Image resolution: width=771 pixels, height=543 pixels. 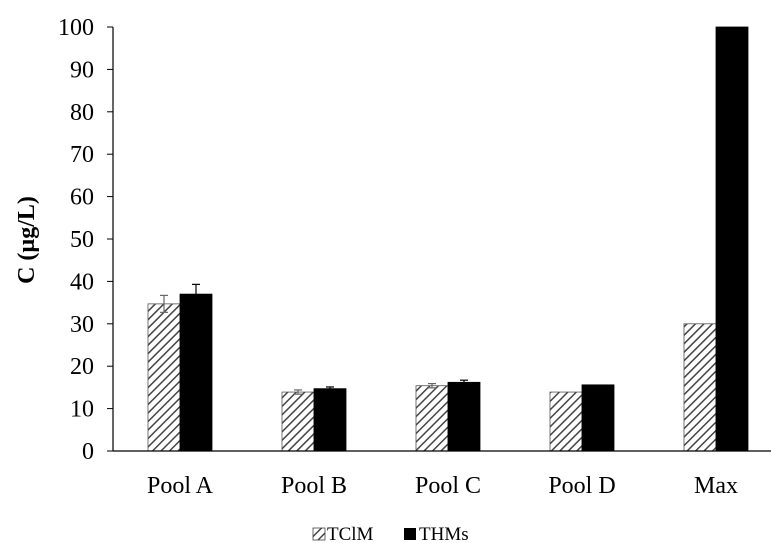 I want to click on x-category-label: Max, so click(x=716, y=486).